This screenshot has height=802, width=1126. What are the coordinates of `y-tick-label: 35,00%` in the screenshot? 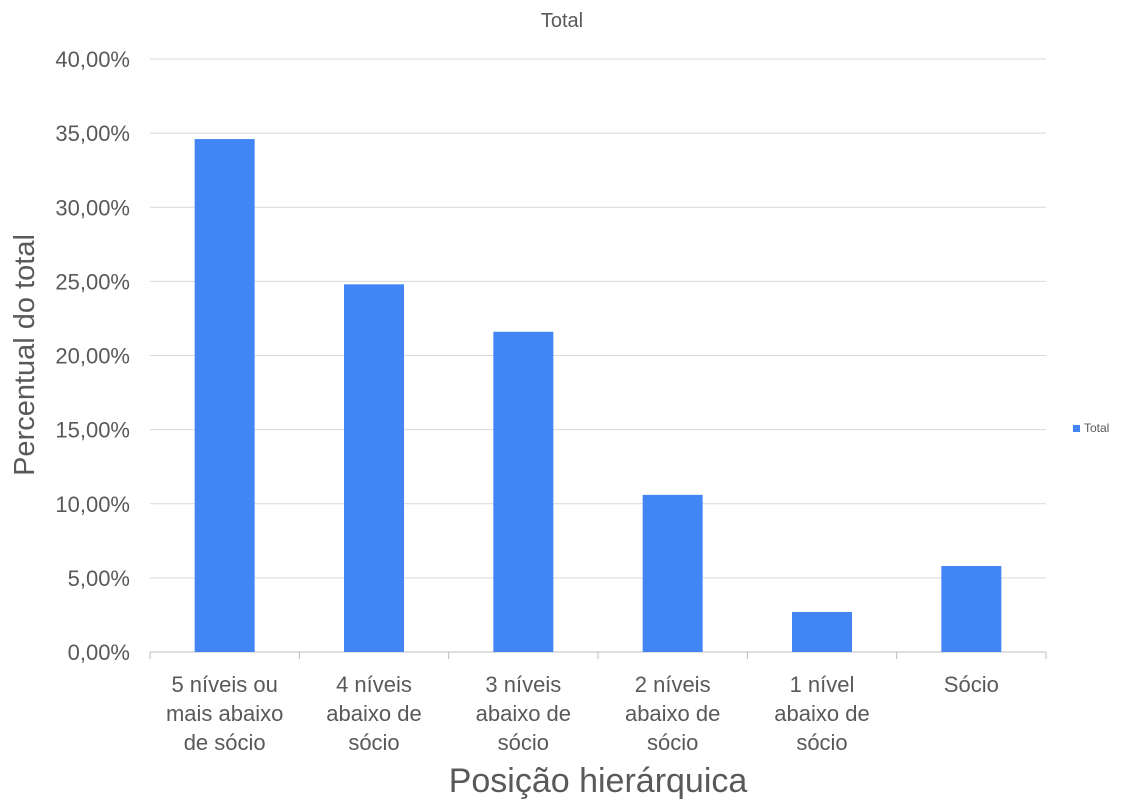 It's located at (92, 133).